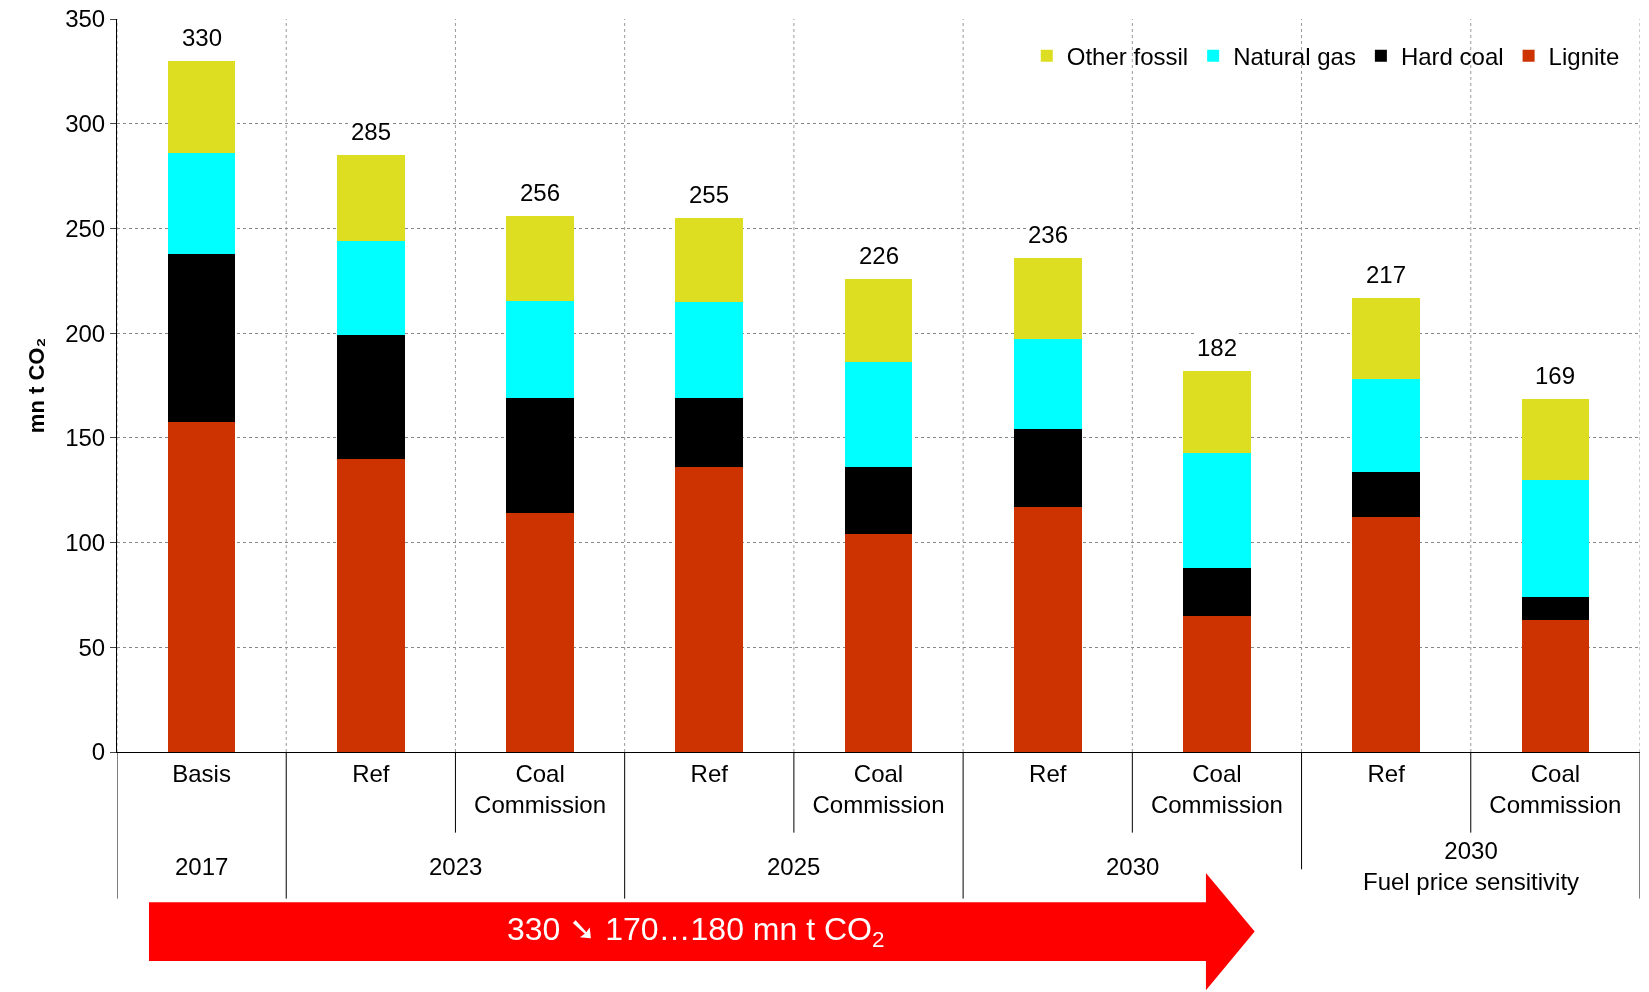  I want to click on y-tick-label: 200, so click(85, 333).